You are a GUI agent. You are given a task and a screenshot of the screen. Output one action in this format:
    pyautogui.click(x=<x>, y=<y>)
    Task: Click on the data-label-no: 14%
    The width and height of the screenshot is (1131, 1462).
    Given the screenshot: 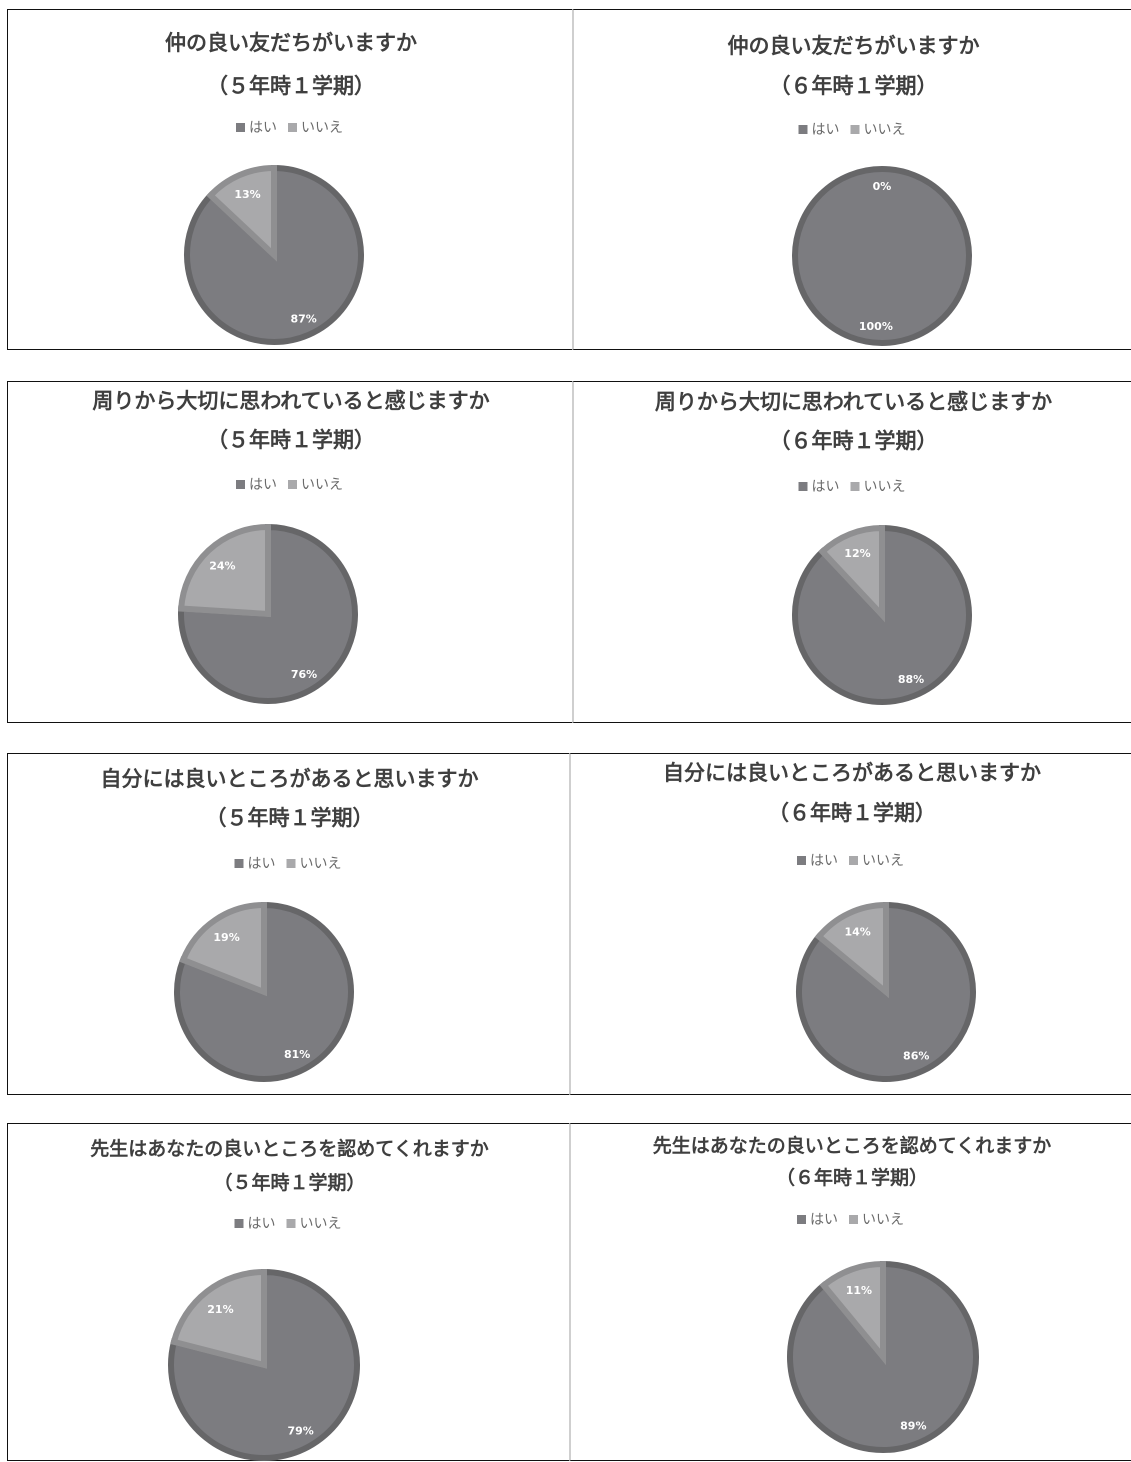 What is the action you would take?
    pyautogui.click(x=857, y=932)
    